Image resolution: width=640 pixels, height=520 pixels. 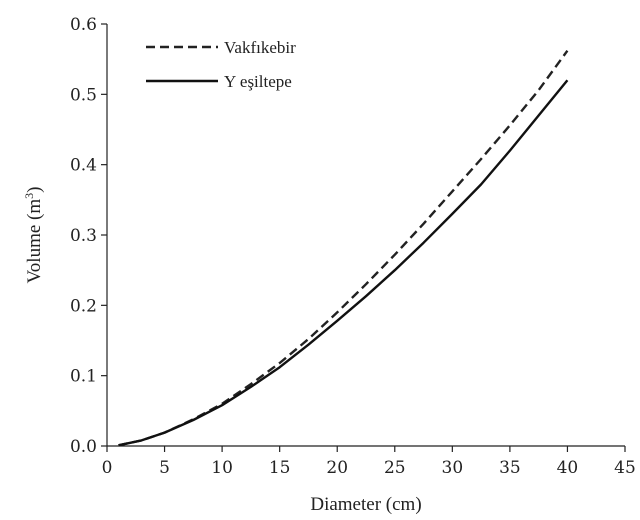 What do you see at coordinates (365, 504) in the screenshot?
I see `x-axis-title: Diameter (cm)` at bounding box center [365, 504].